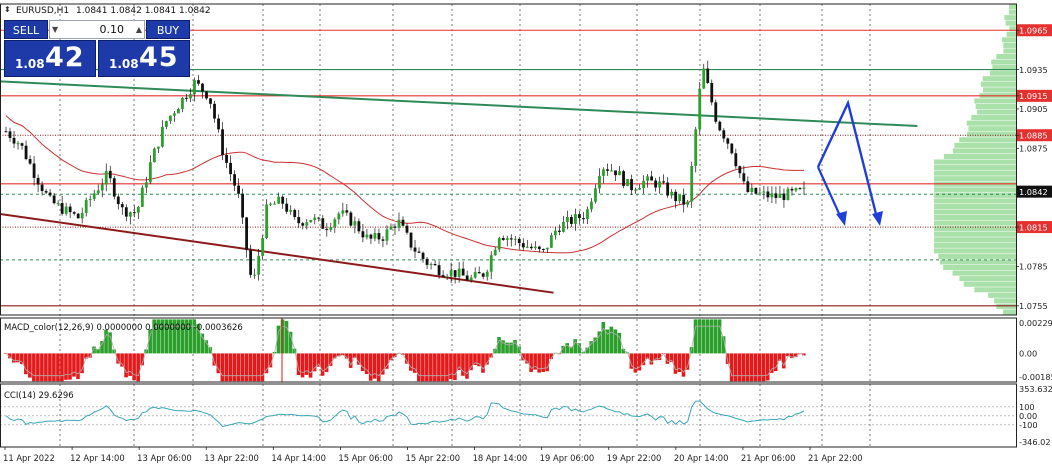  Describe the element at coordinates (97, 458) in the screenshot. I see `time-tick-label: 12 Apr 14:00` at that location.